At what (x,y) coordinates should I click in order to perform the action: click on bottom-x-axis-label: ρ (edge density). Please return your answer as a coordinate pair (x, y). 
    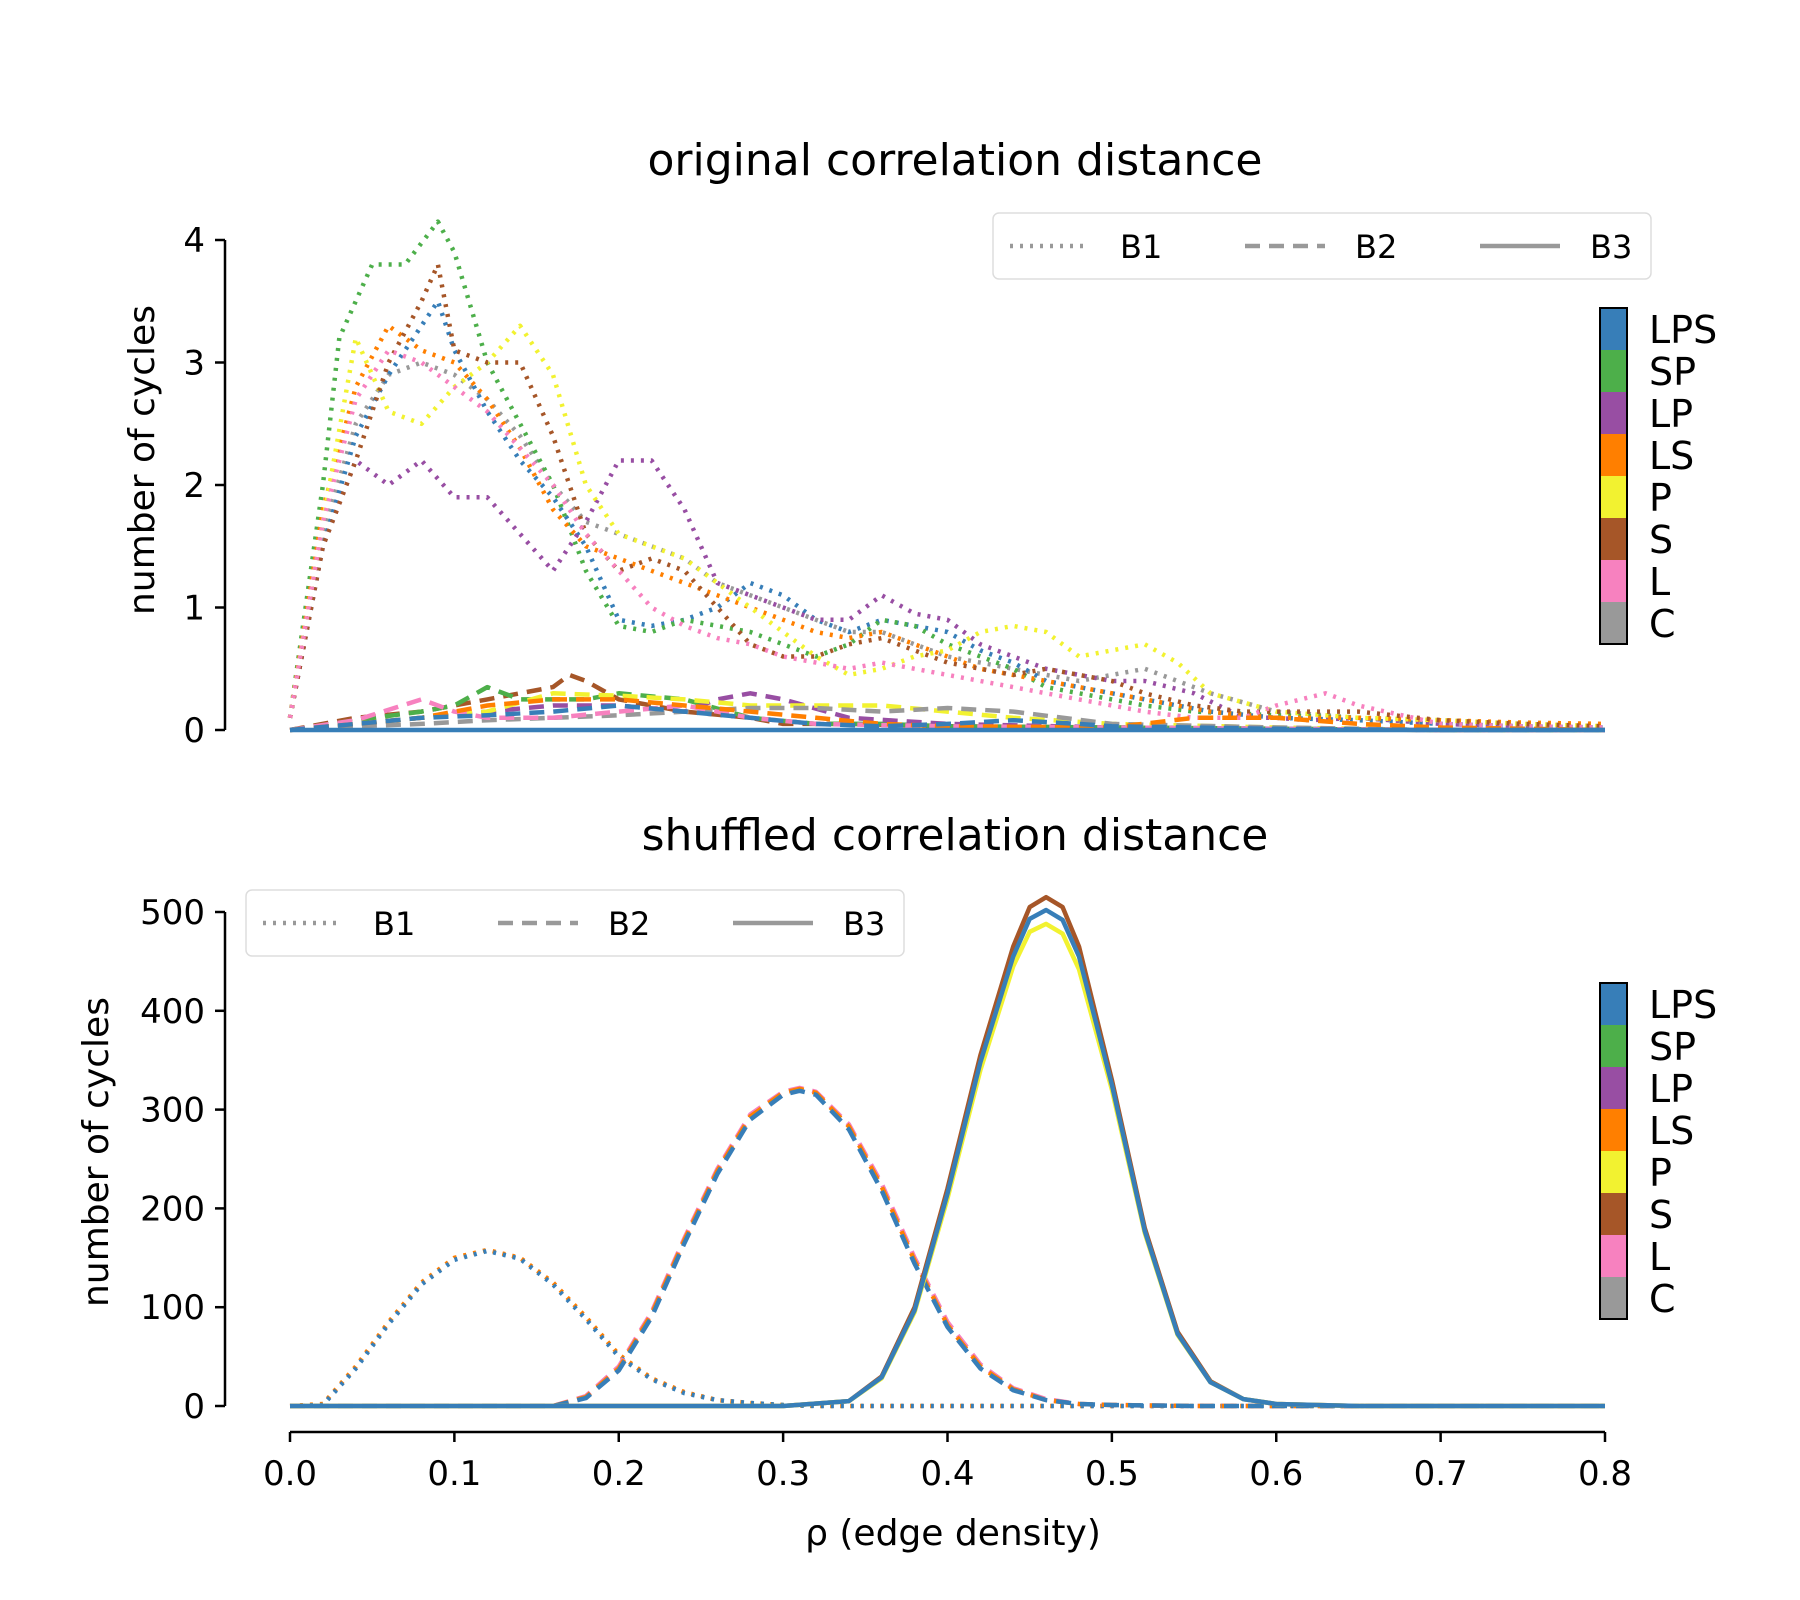
    Looking at the image, I should click on (953, 1533).